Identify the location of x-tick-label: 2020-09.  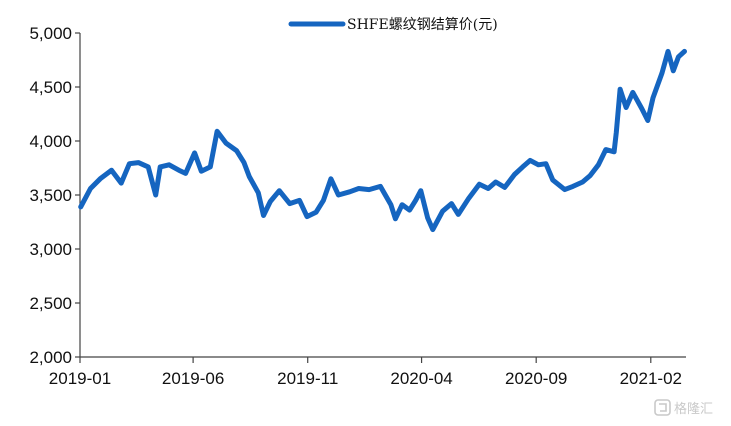
(536, 378).